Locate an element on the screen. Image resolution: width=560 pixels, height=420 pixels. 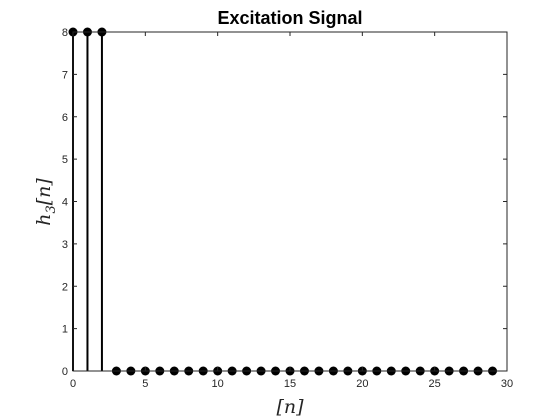
y-tick-label: 0 is located at coordinates (65, 372).